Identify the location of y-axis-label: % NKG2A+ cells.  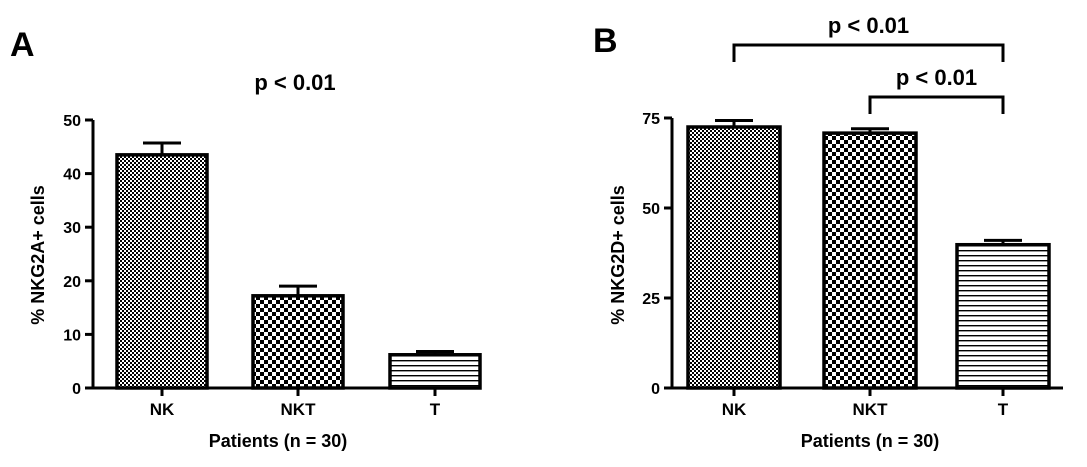
(38, 255).